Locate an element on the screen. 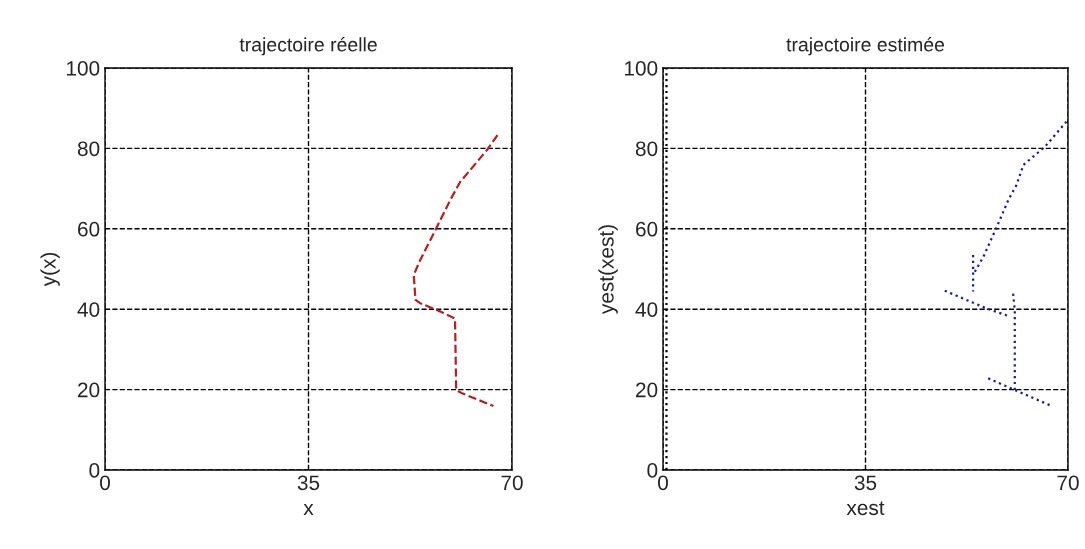 This screenshot has width=1085, height=549. x-axis-title: xest is located at coordinates (865, 508).